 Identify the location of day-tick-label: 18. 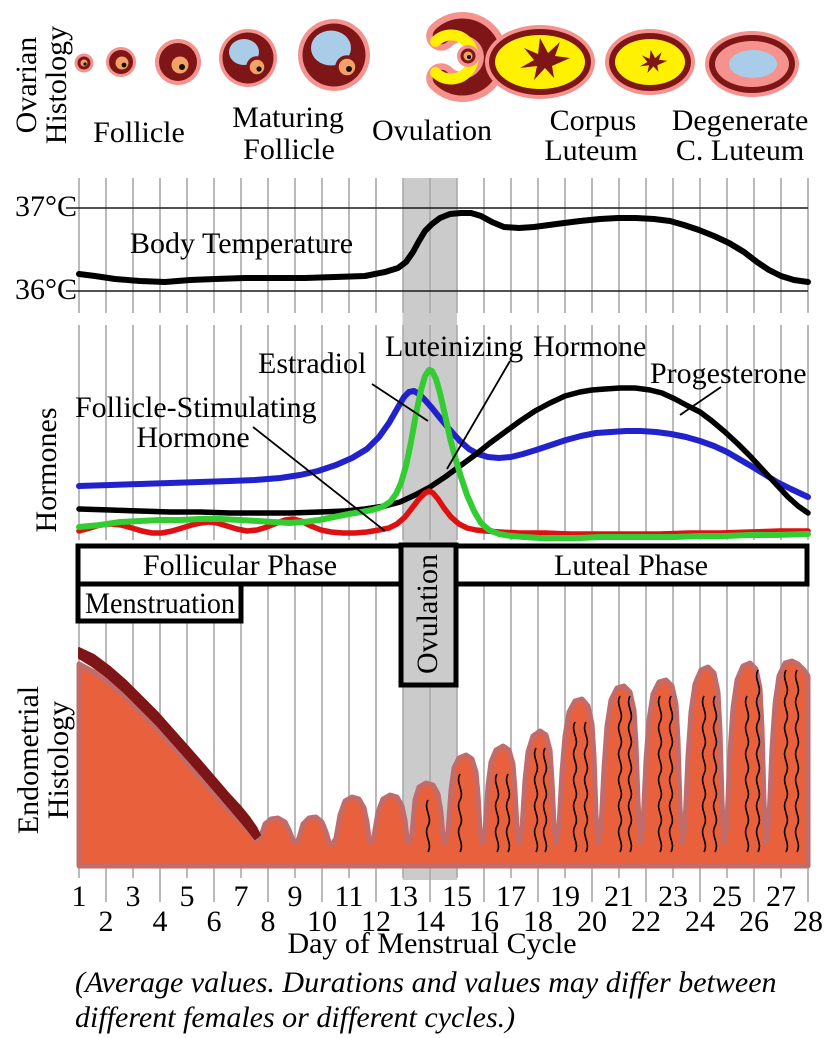
(538, 921).